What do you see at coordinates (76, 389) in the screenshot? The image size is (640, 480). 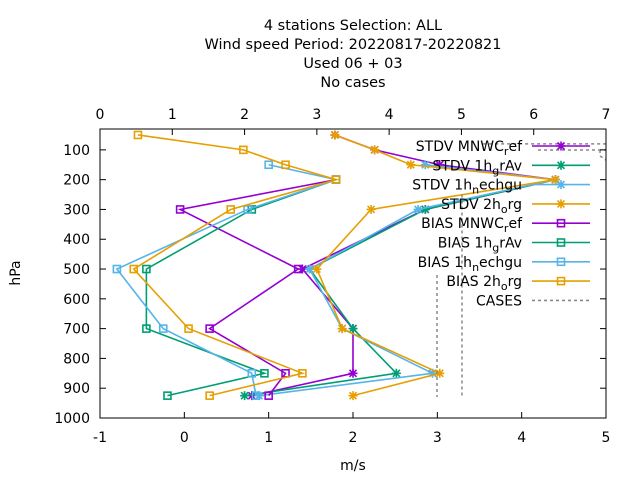 I see `y-tick-label: 900` at bounding box center [76, 389].